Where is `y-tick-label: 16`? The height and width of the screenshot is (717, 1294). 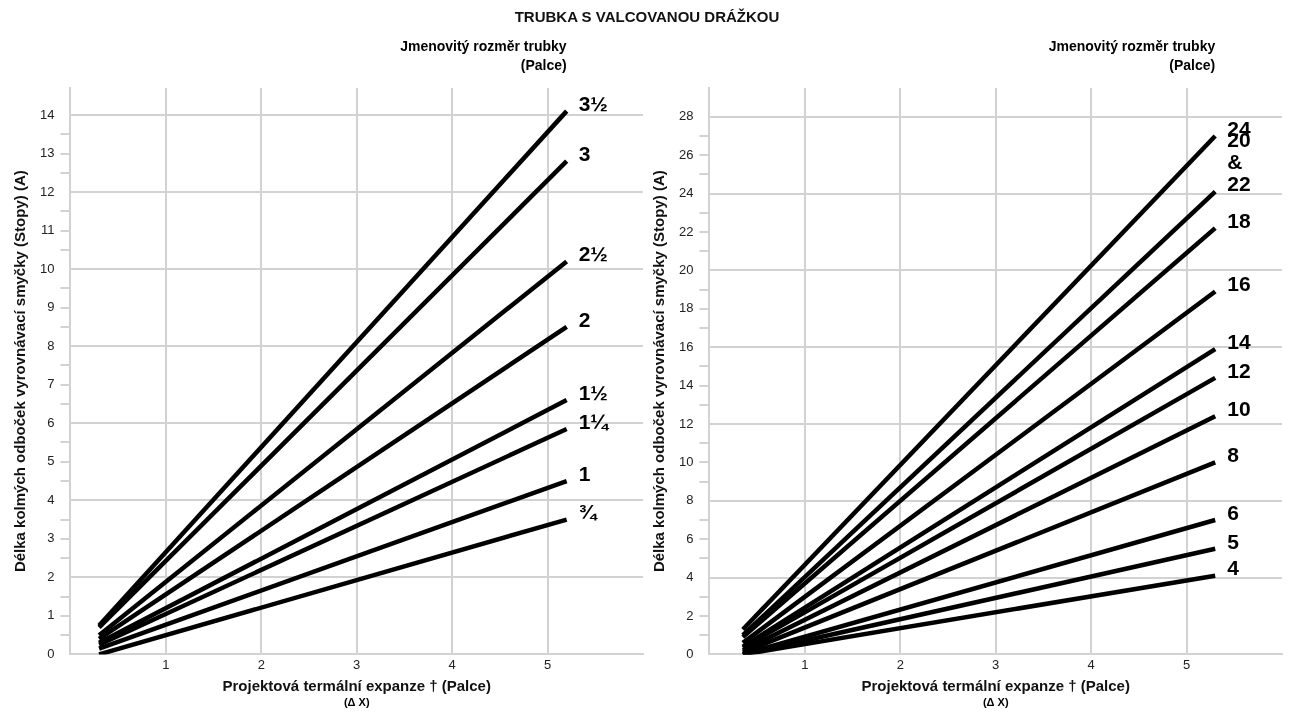 y-tick-label: 16 is located at coordinates (686, 346).